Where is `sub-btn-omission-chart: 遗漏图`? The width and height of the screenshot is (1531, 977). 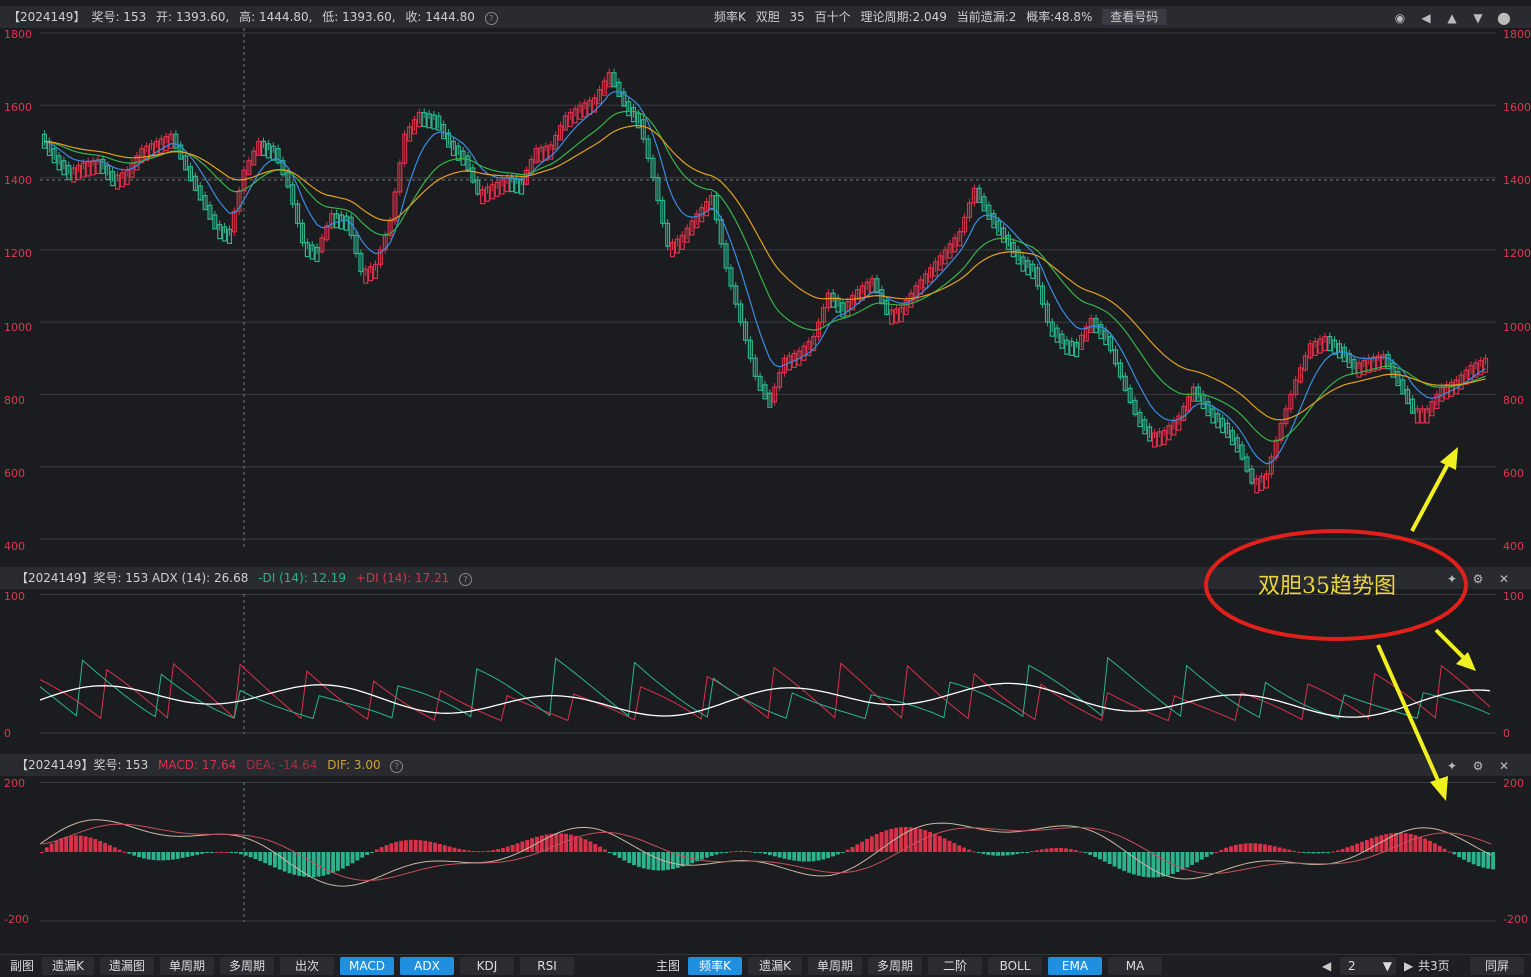 sub-btn-omission-chart: 遗漏图 is located at coordinates (127, 966).